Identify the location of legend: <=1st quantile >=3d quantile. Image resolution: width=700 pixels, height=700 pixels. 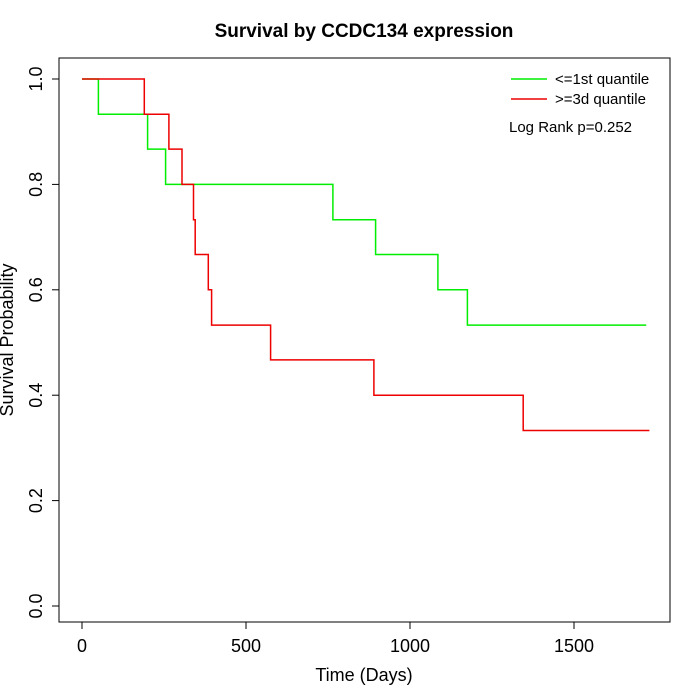
(580, 89).